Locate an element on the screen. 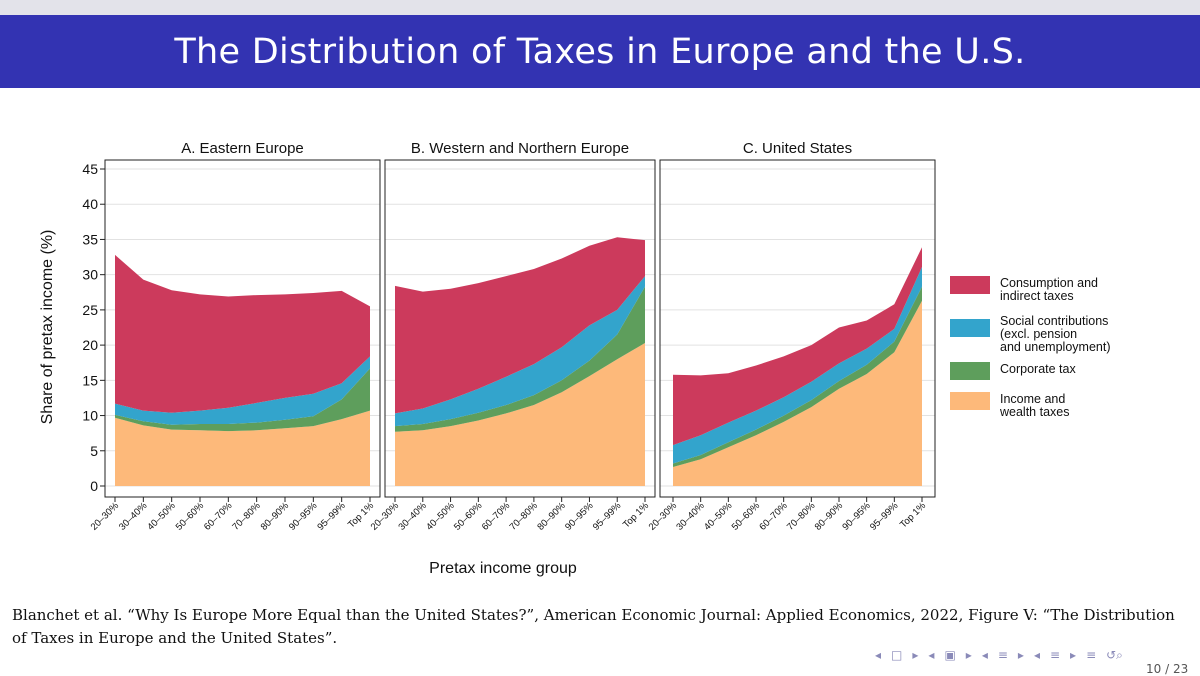  y-tick-label: 40 is located at coordinates (90, 204).